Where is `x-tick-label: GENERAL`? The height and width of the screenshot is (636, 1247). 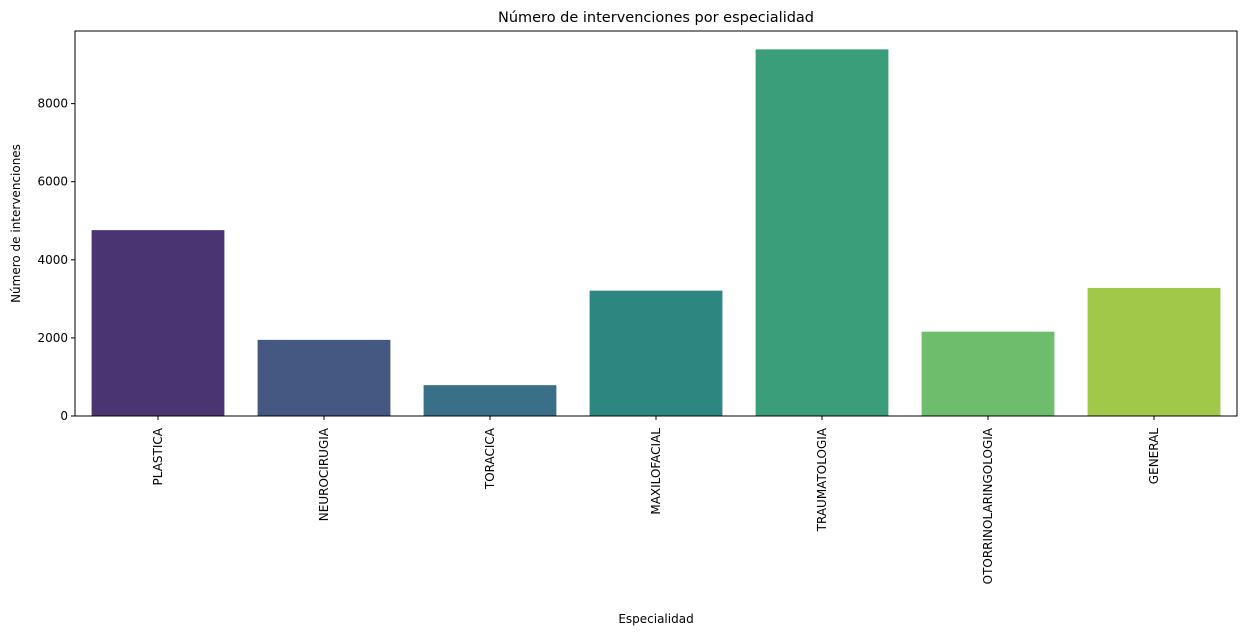
x-tick-label: GENERAL is located at coordinates (1154, 456).